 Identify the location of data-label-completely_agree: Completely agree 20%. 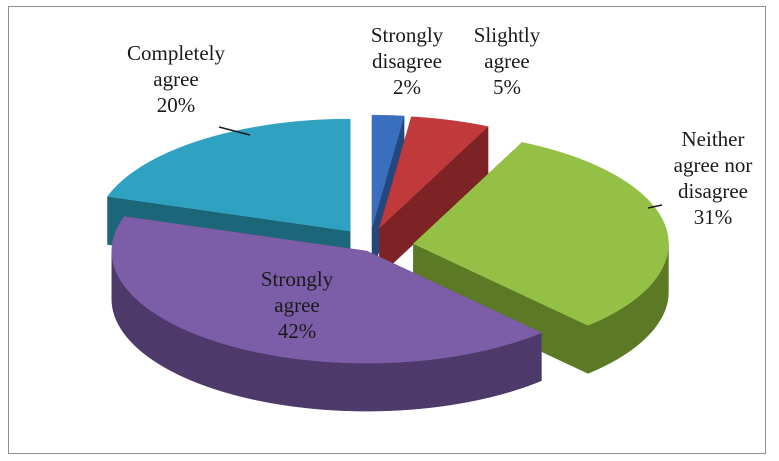
(176, 79).